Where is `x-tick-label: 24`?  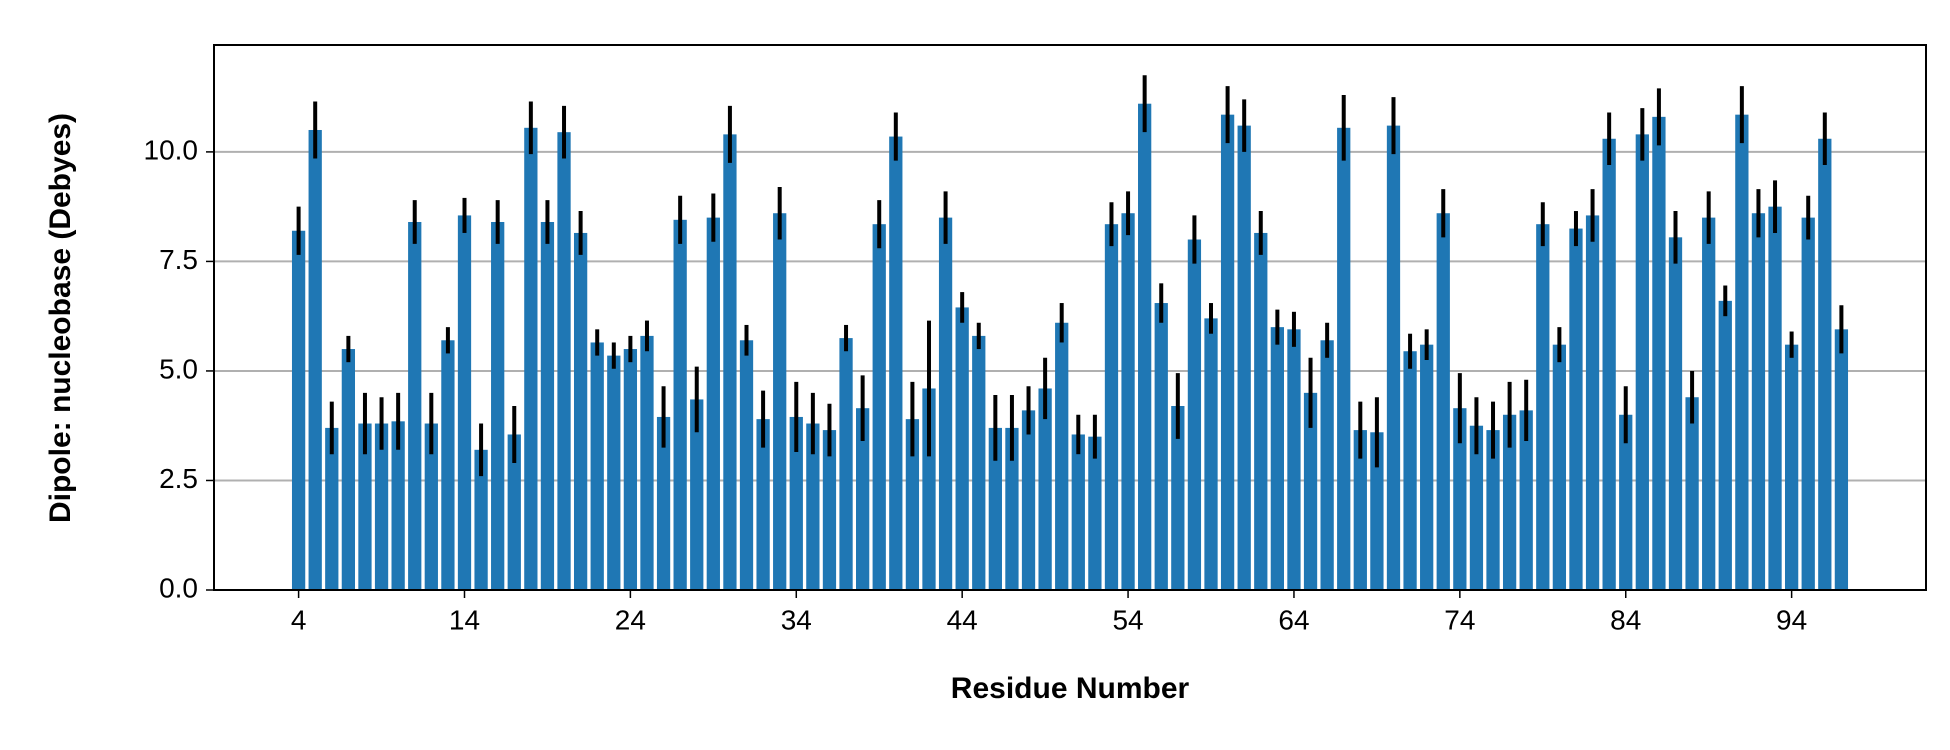
x-tick-label: 24 is located at coordinates (630, 619).